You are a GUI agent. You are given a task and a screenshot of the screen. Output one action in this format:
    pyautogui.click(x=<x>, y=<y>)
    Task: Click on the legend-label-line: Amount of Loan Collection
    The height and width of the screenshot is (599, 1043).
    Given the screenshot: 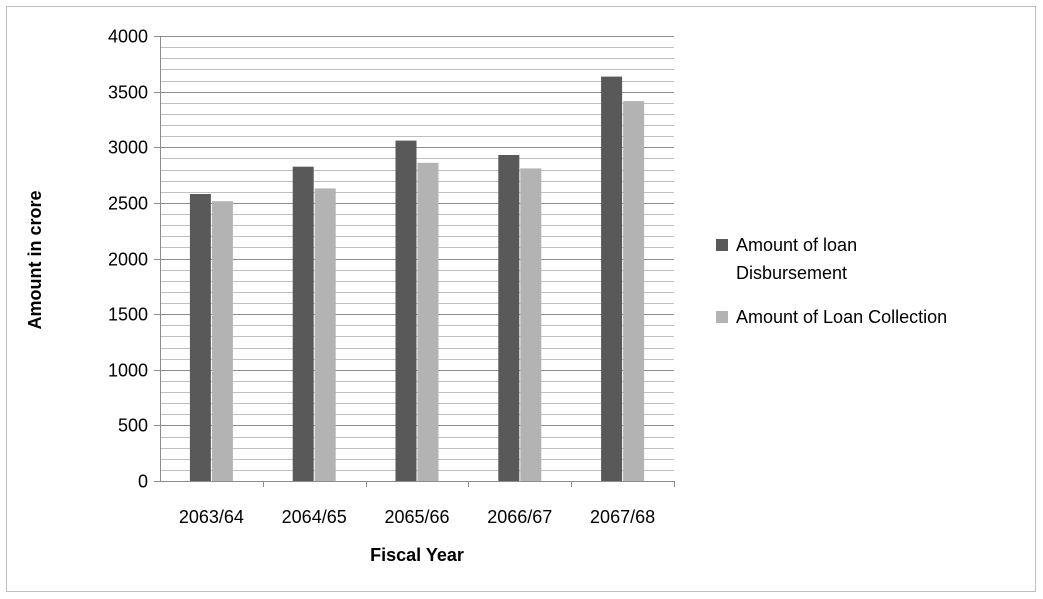 What is the action you would take?
    pyautogui.click(x=841, y=317)
    